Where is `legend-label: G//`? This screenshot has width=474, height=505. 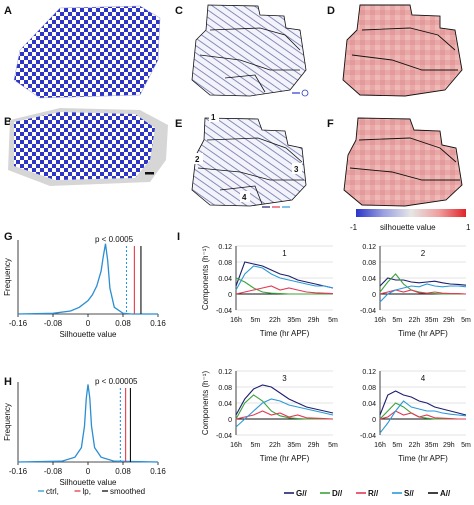
legend-label: G// is located at coordinates (301, 493).